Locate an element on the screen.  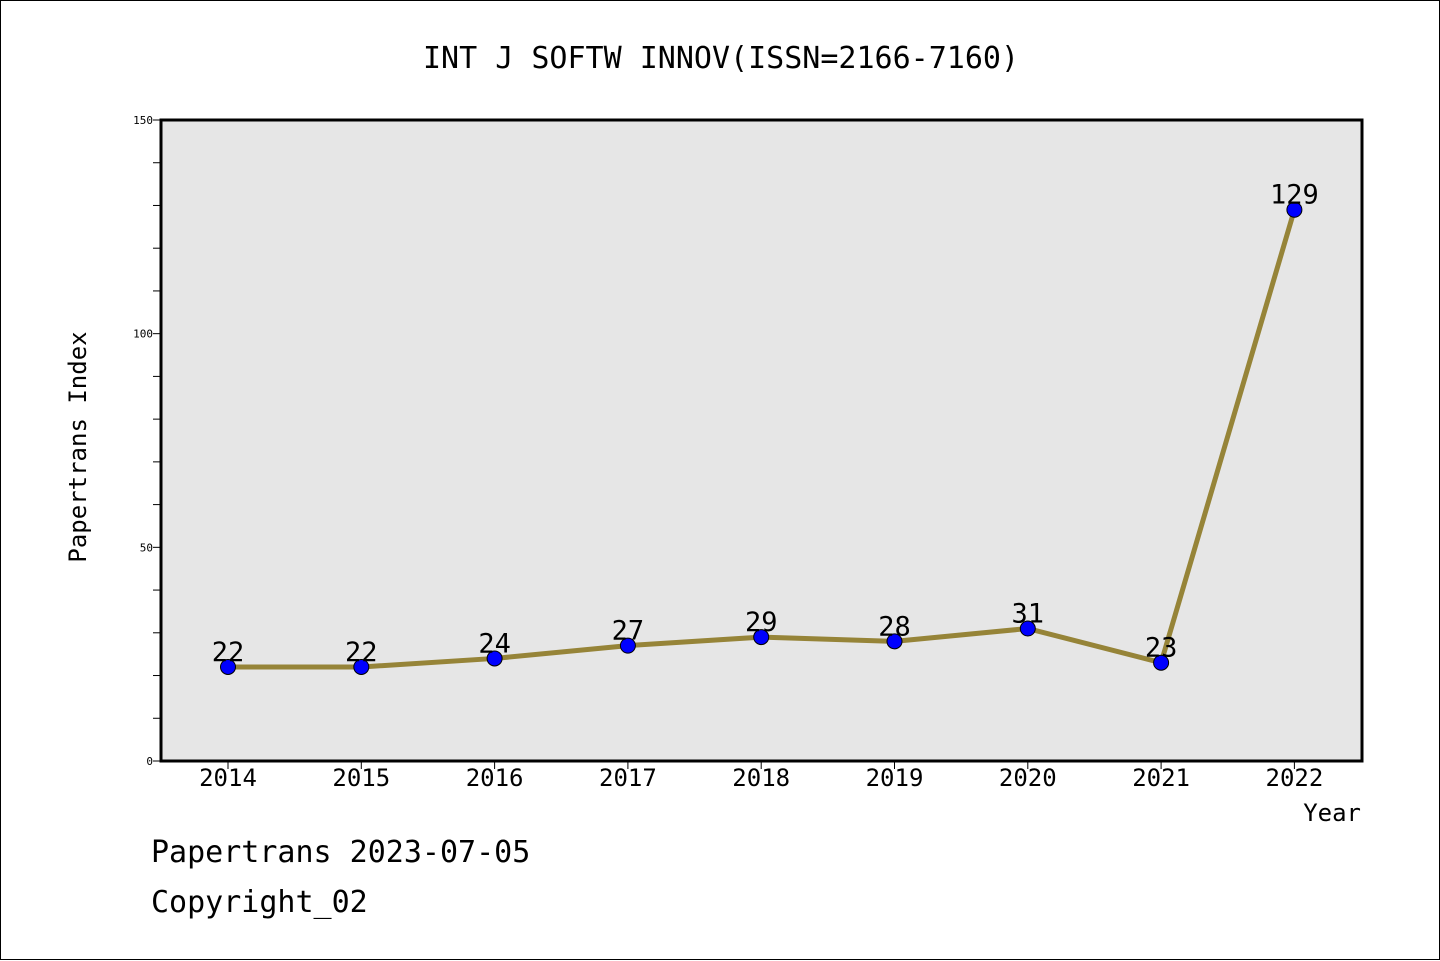
footer-copyright: Copyright_02 is located at coordinates (259, 902).